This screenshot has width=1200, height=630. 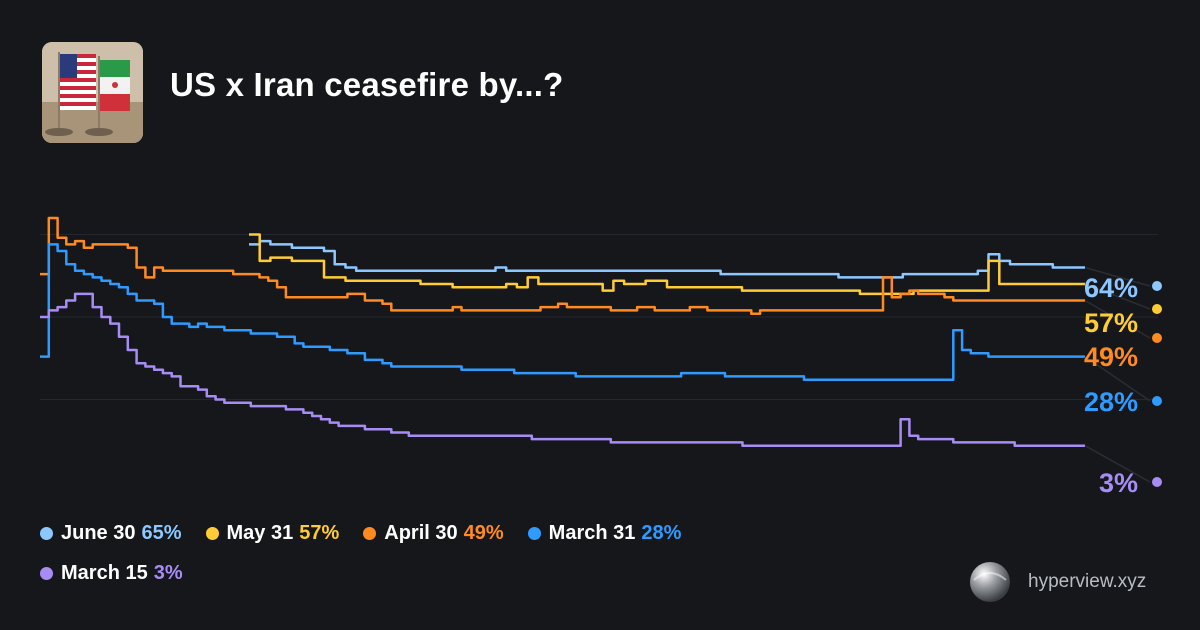 I want to click on legend-name: May 31, so click(x=260, y=533).